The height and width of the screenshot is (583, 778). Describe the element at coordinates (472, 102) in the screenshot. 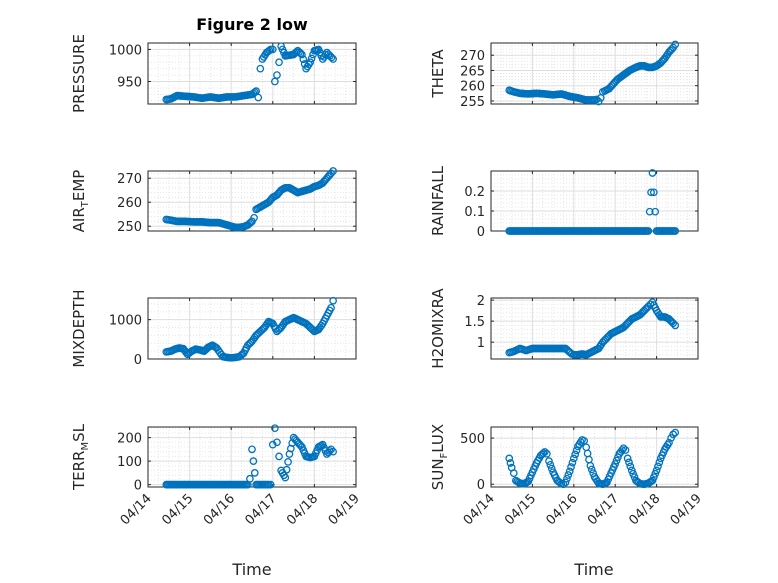

I see `y-tick-label: 255` at that location.